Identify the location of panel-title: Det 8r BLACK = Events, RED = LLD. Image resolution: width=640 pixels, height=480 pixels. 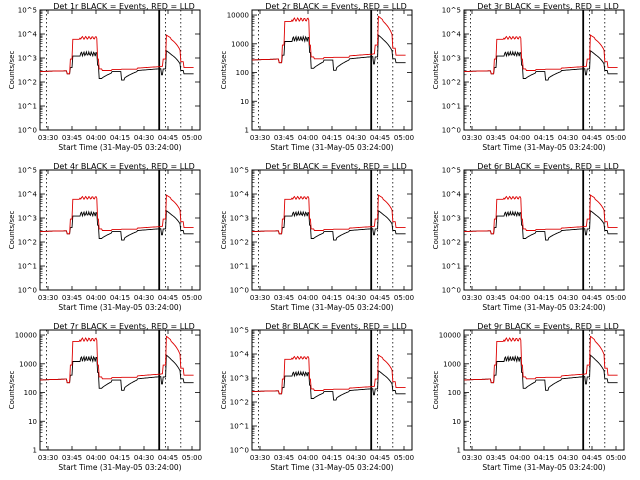
(336, 326).